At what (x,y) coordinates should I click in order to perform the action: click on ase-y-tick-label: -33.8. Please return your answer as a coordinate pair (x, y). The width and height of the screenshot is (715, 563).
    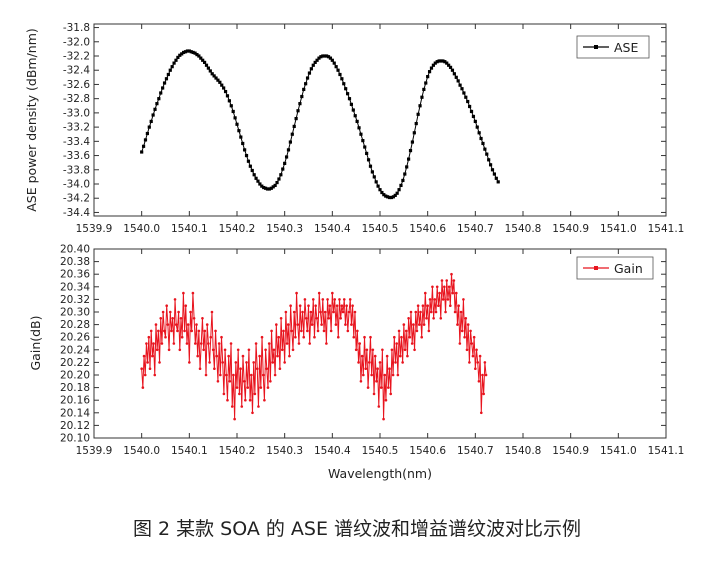
    Looking at the image, I should click on (76, 170).